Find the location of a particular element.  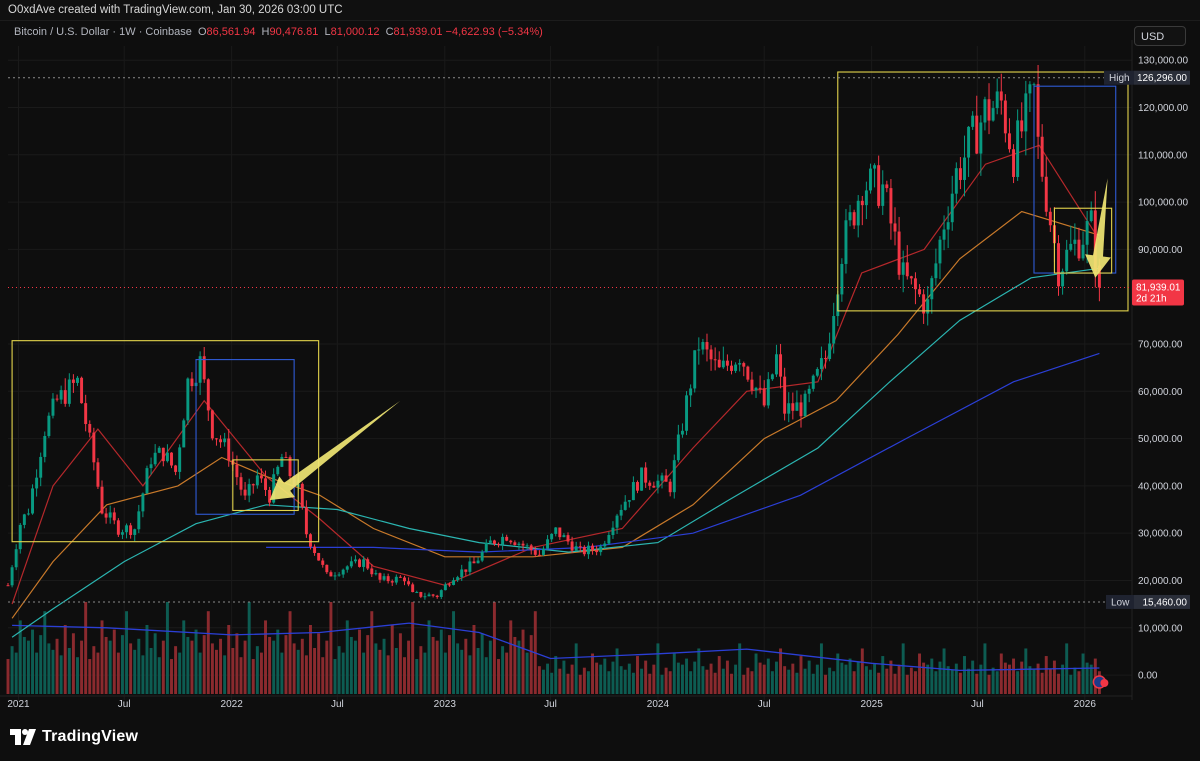

footer-bar is located at coordinates (600, 740).